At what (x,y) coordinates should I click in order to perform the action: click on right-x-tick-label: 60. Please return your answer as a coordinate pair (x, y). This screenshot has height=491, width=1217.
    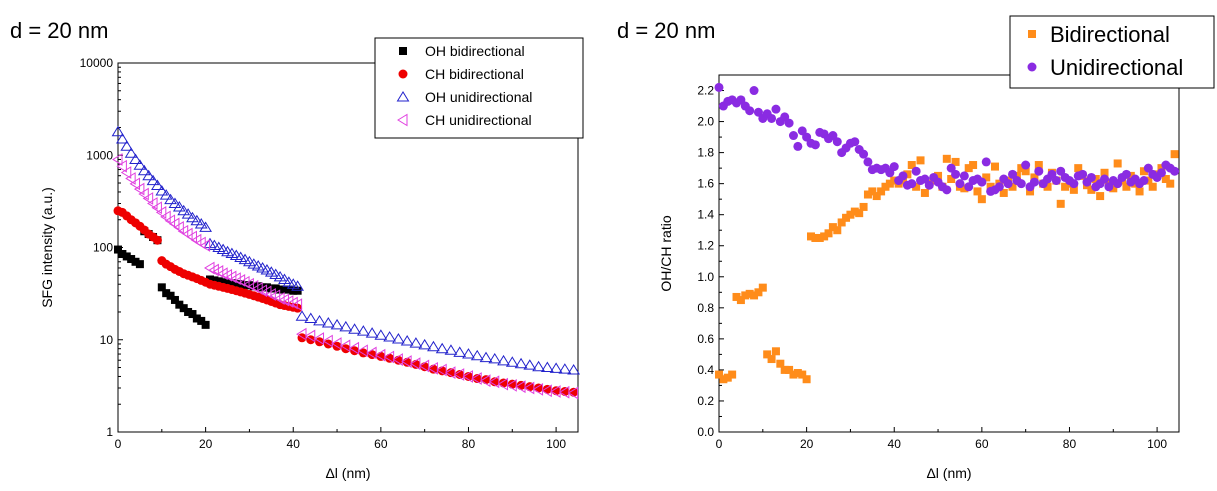
    Looking at the image, I should click on (982, 444).